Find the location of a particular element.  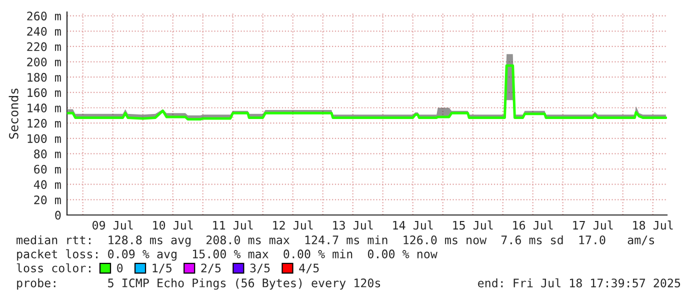

text: median rtt: 128.8 ms avg 208.0 ms max 124.7 ms min 126.0 ms now 7.6 ms sd 17.0 am/s is located at coordinates (335, 241).